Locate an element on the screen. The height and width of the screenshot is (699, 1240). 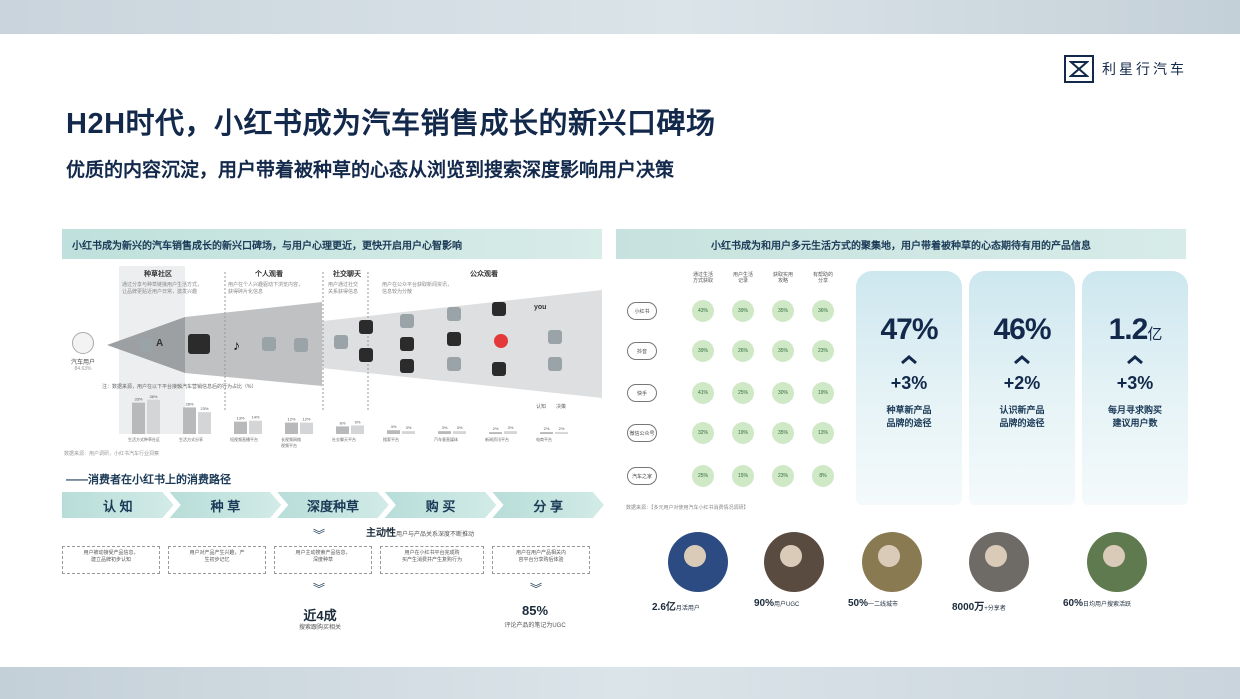
kpi-label: 认识新产品 品牌的途径 is located at coordinates (1022, 416).